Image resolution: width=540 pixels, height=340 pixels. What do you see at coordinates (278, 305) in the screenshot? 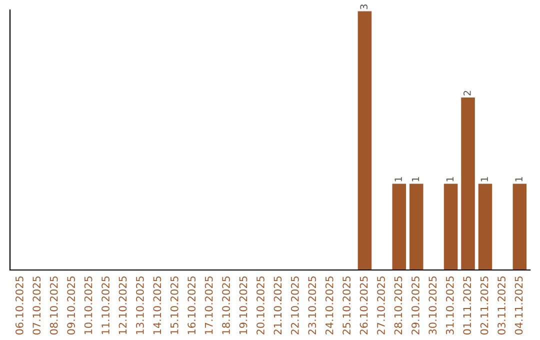
I see `x-tick-label: 21.10.2025` at bounding box center [278, 305].